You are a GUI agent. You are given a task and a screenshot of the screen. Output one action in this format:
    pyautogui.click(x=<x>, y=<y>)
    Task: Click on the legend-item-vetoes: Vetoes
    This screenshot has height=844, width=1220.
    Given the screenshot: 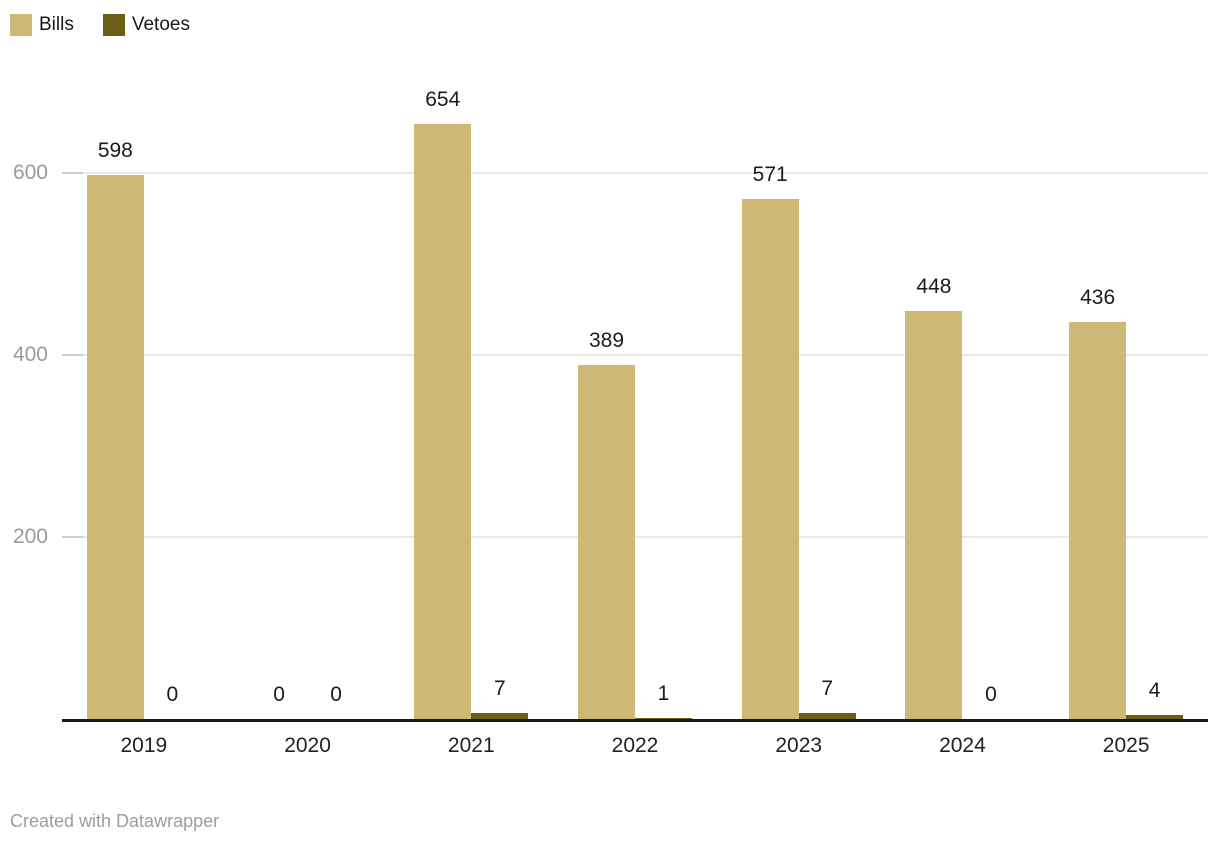 What is the action you would take?
    pyautogui.click(x=146, y=25)
    